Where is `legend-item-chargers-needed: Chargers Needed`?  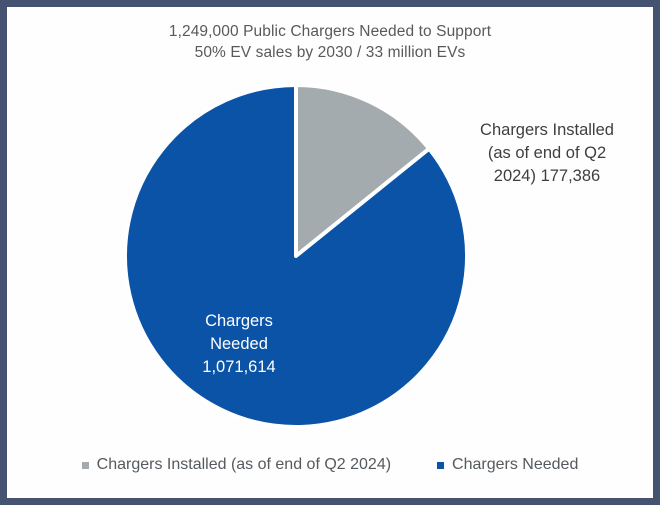
legend-item-chargers-needed: Chargers Needed is located at coordinates (507, 465).